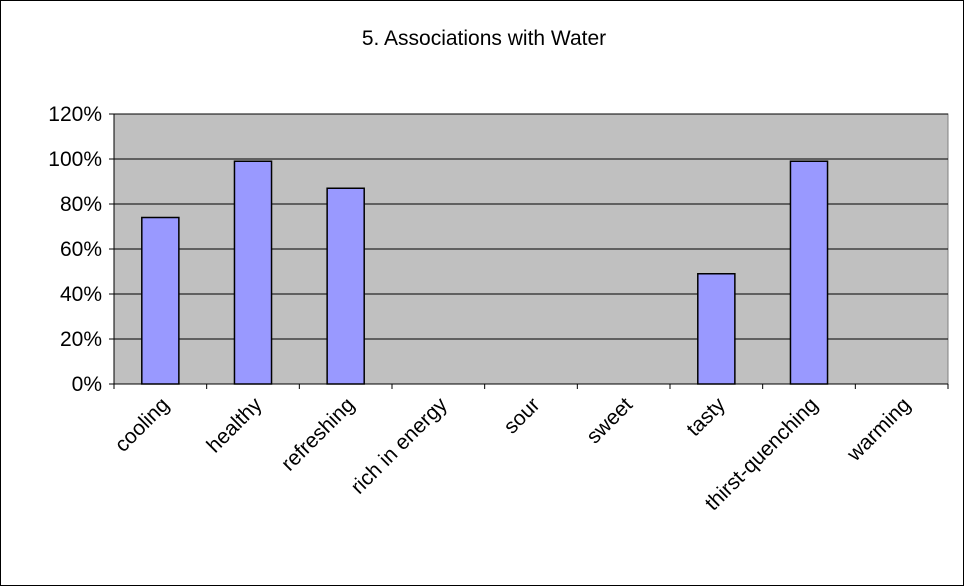 The width and height of the screenshot is (964, 587). I want to click on bar-tasty, so click(716, 329).